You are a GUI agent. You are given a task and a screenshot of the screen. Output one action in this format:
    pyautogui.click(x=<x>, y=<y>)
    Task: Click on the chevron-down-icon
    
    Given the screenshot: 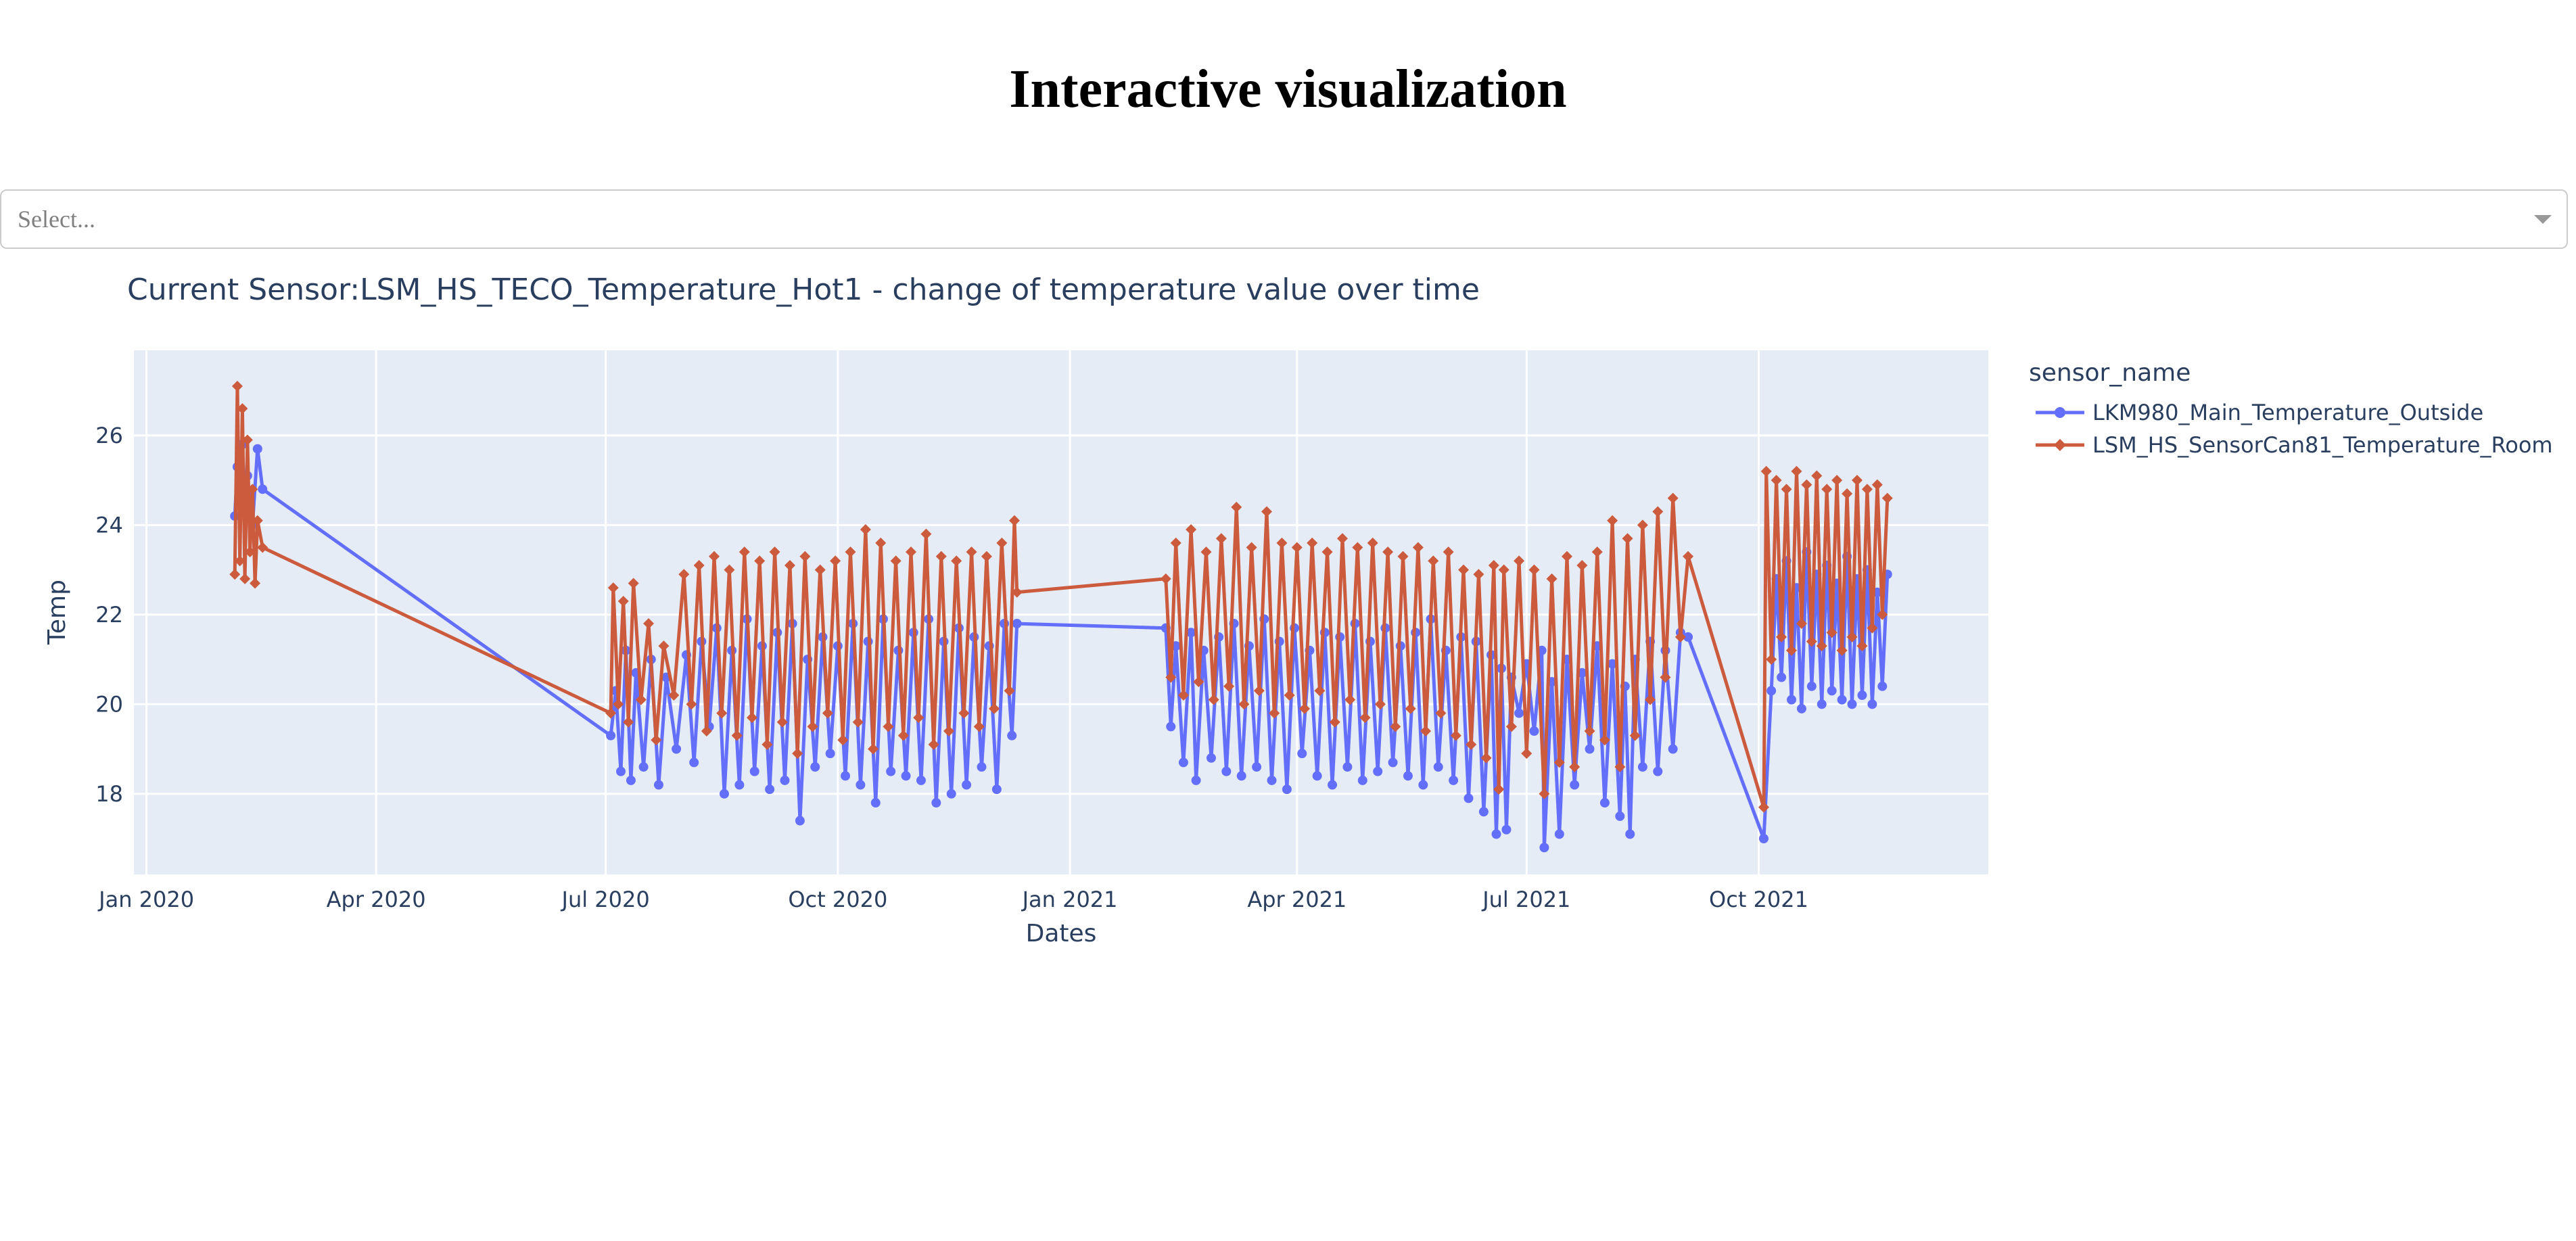 What is the action you would take?
    pyautogui.click(x=2543, y=219)
    